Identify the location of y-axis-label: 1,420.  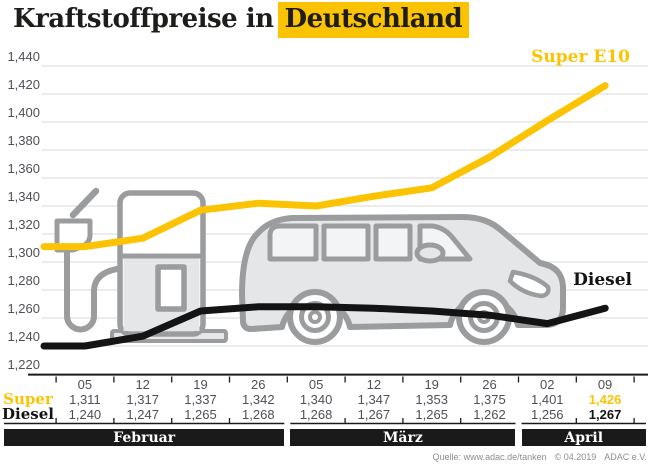
(23, 84).